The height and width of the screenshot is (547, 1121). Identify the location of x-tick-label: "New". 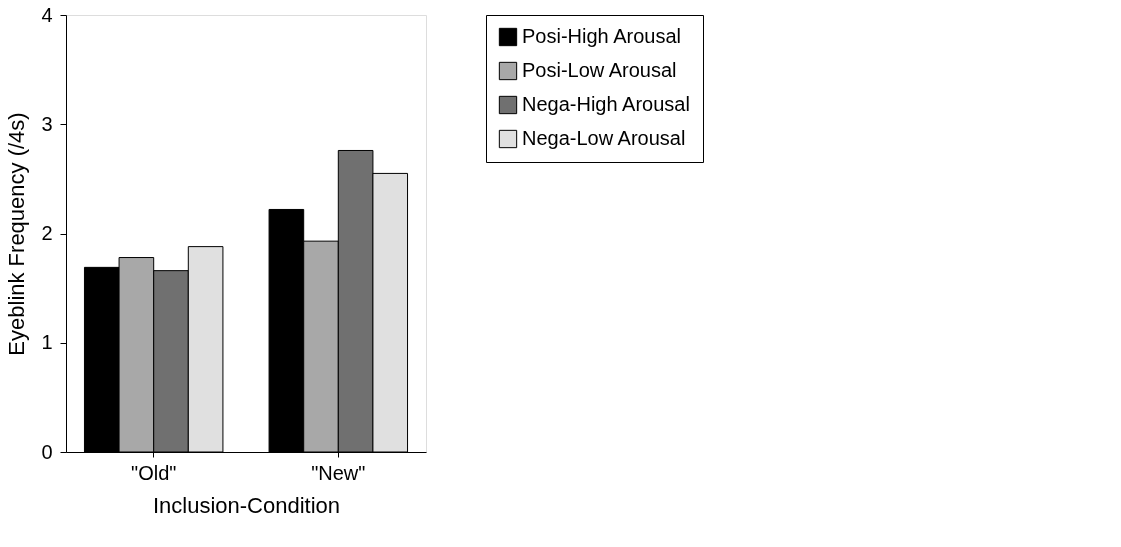
(338, 472).